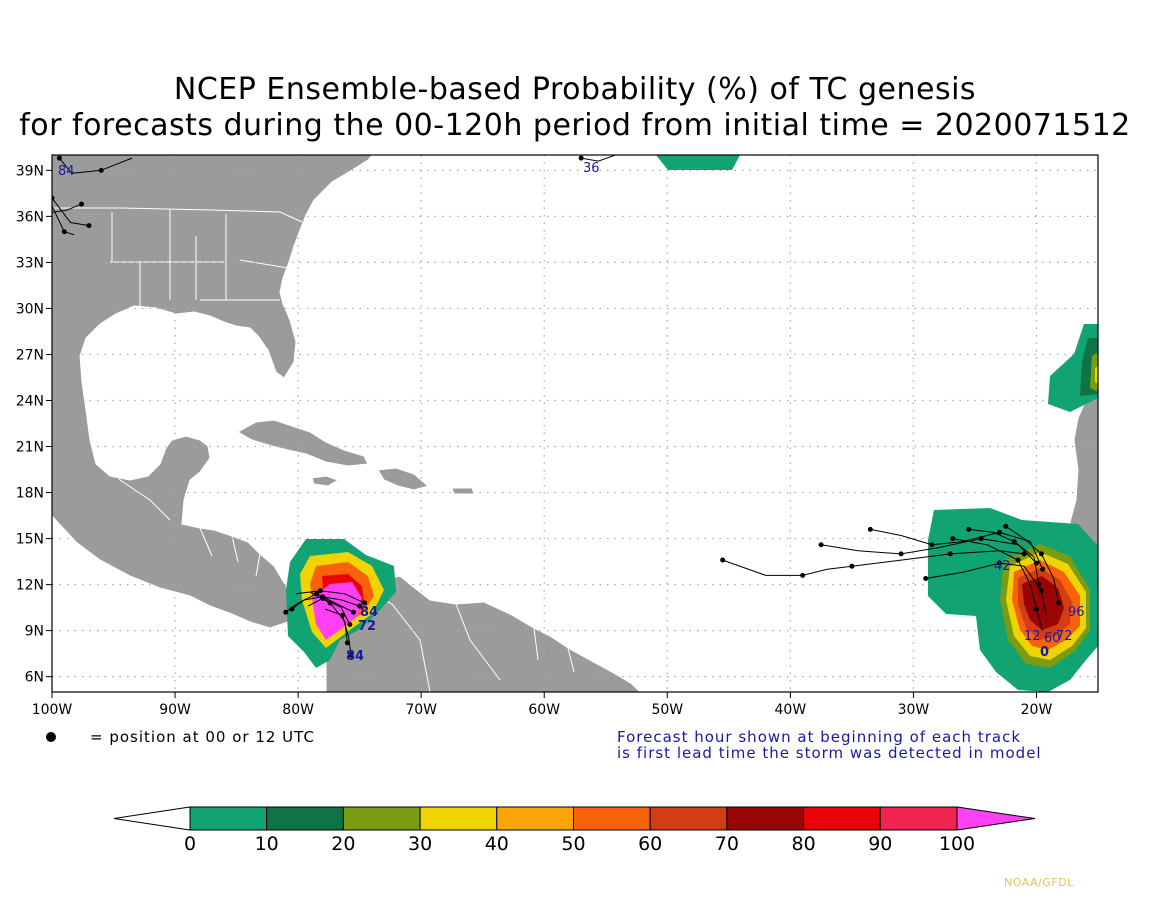  I want to click on lat-tick-label: 9N, so click(34, 632).